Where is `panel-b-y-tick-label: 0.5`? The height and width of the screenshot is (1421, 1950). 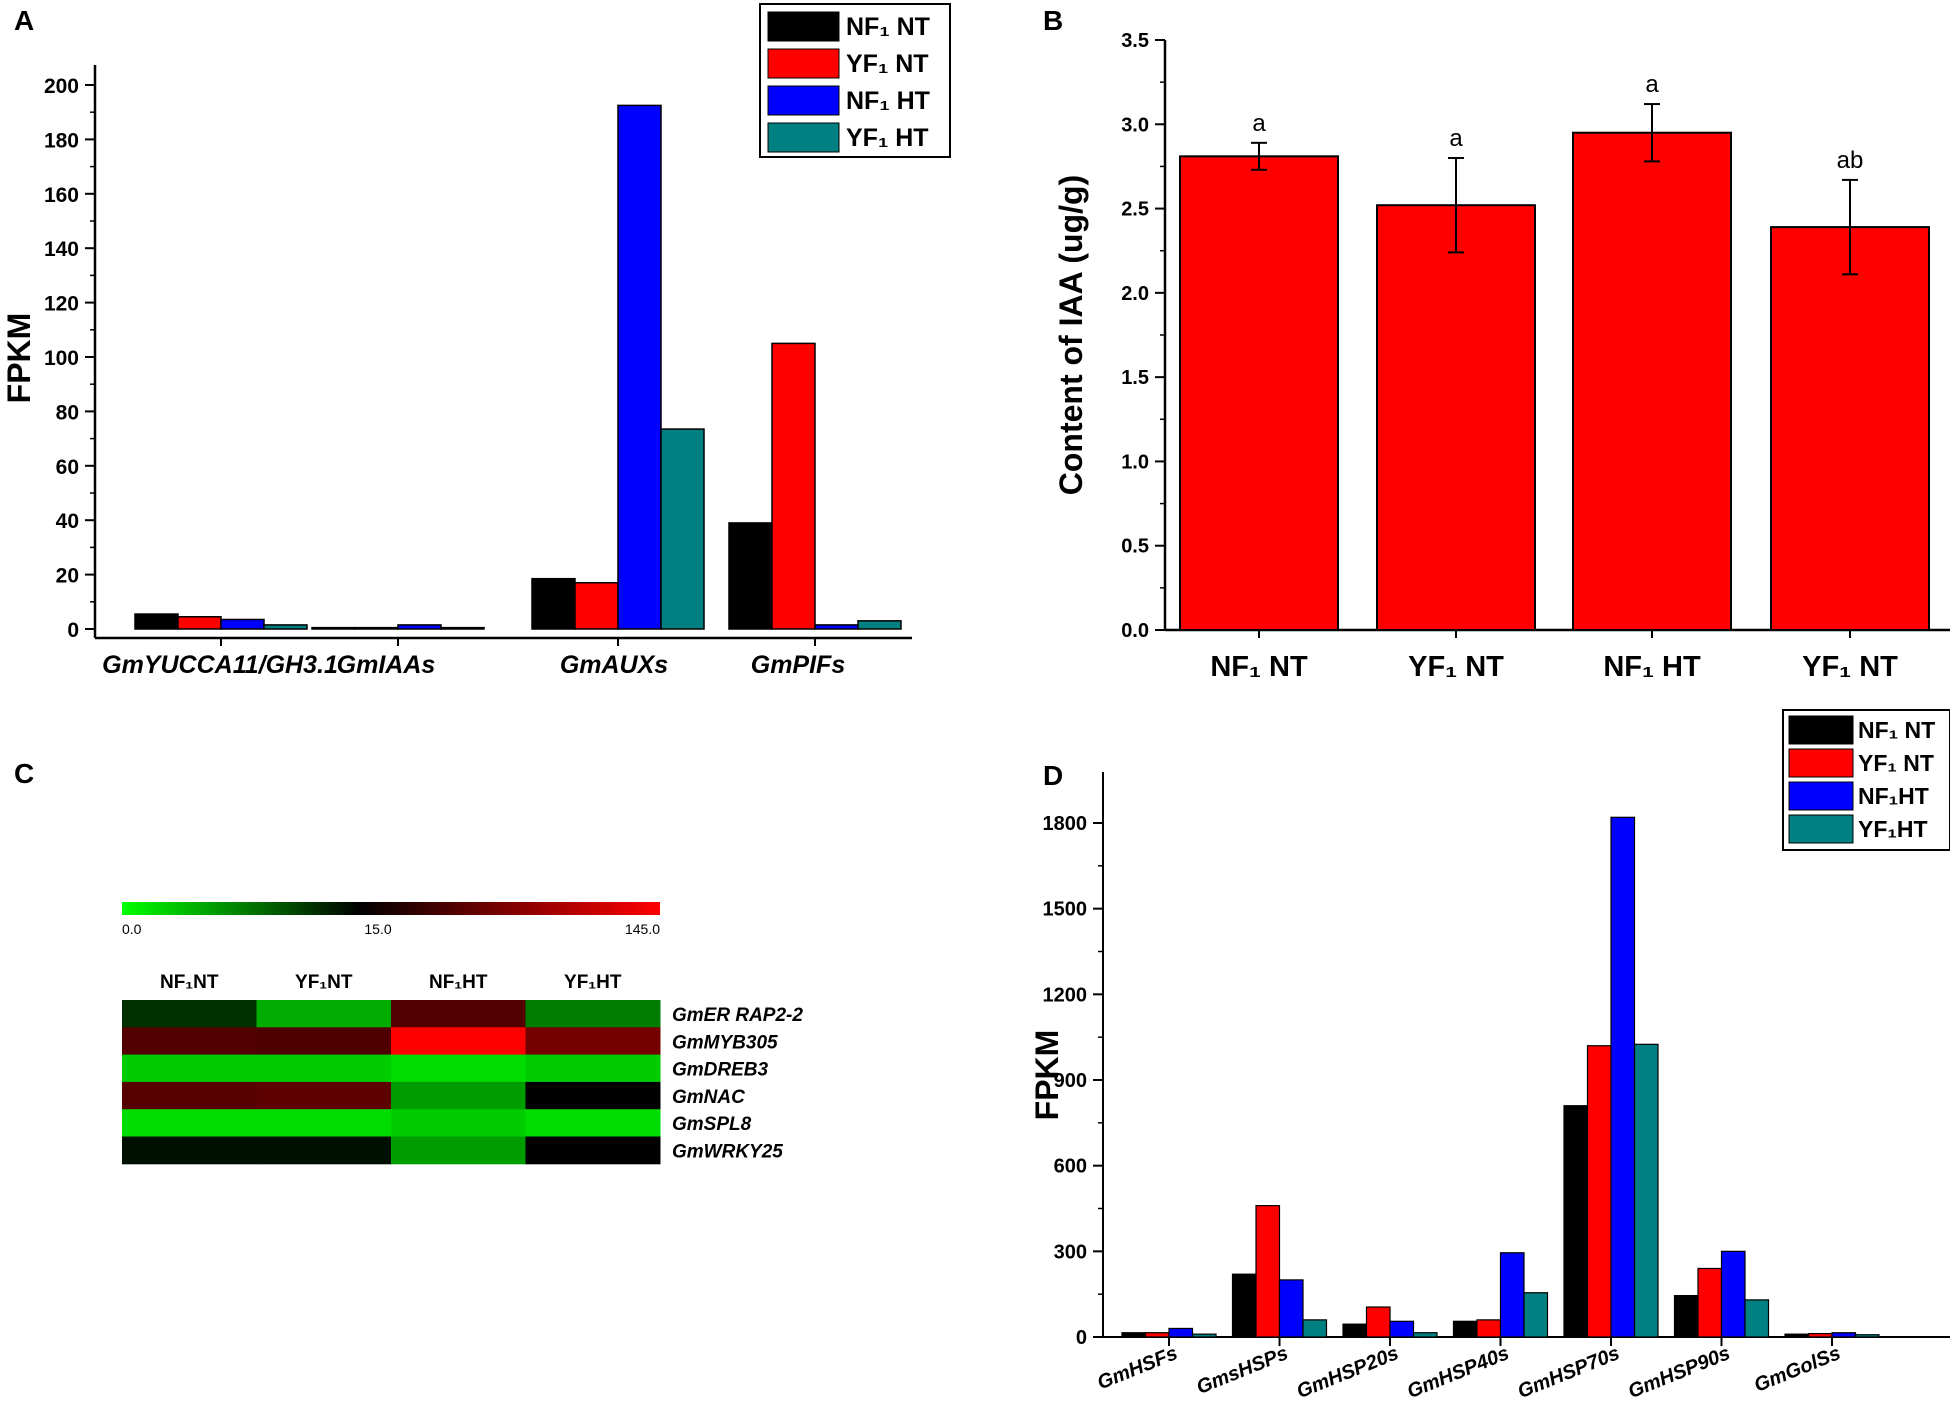
panel-b-y-tick-label: 0.5 is located at coordinates (1135, 547).